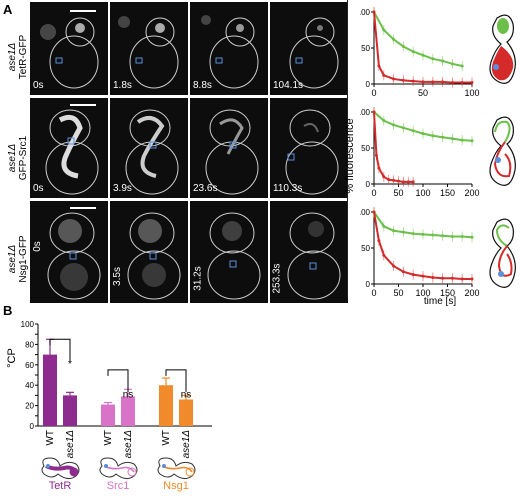  I want to click on row-label-2: ase1Δ GFP-Src1, so click(18, 158).